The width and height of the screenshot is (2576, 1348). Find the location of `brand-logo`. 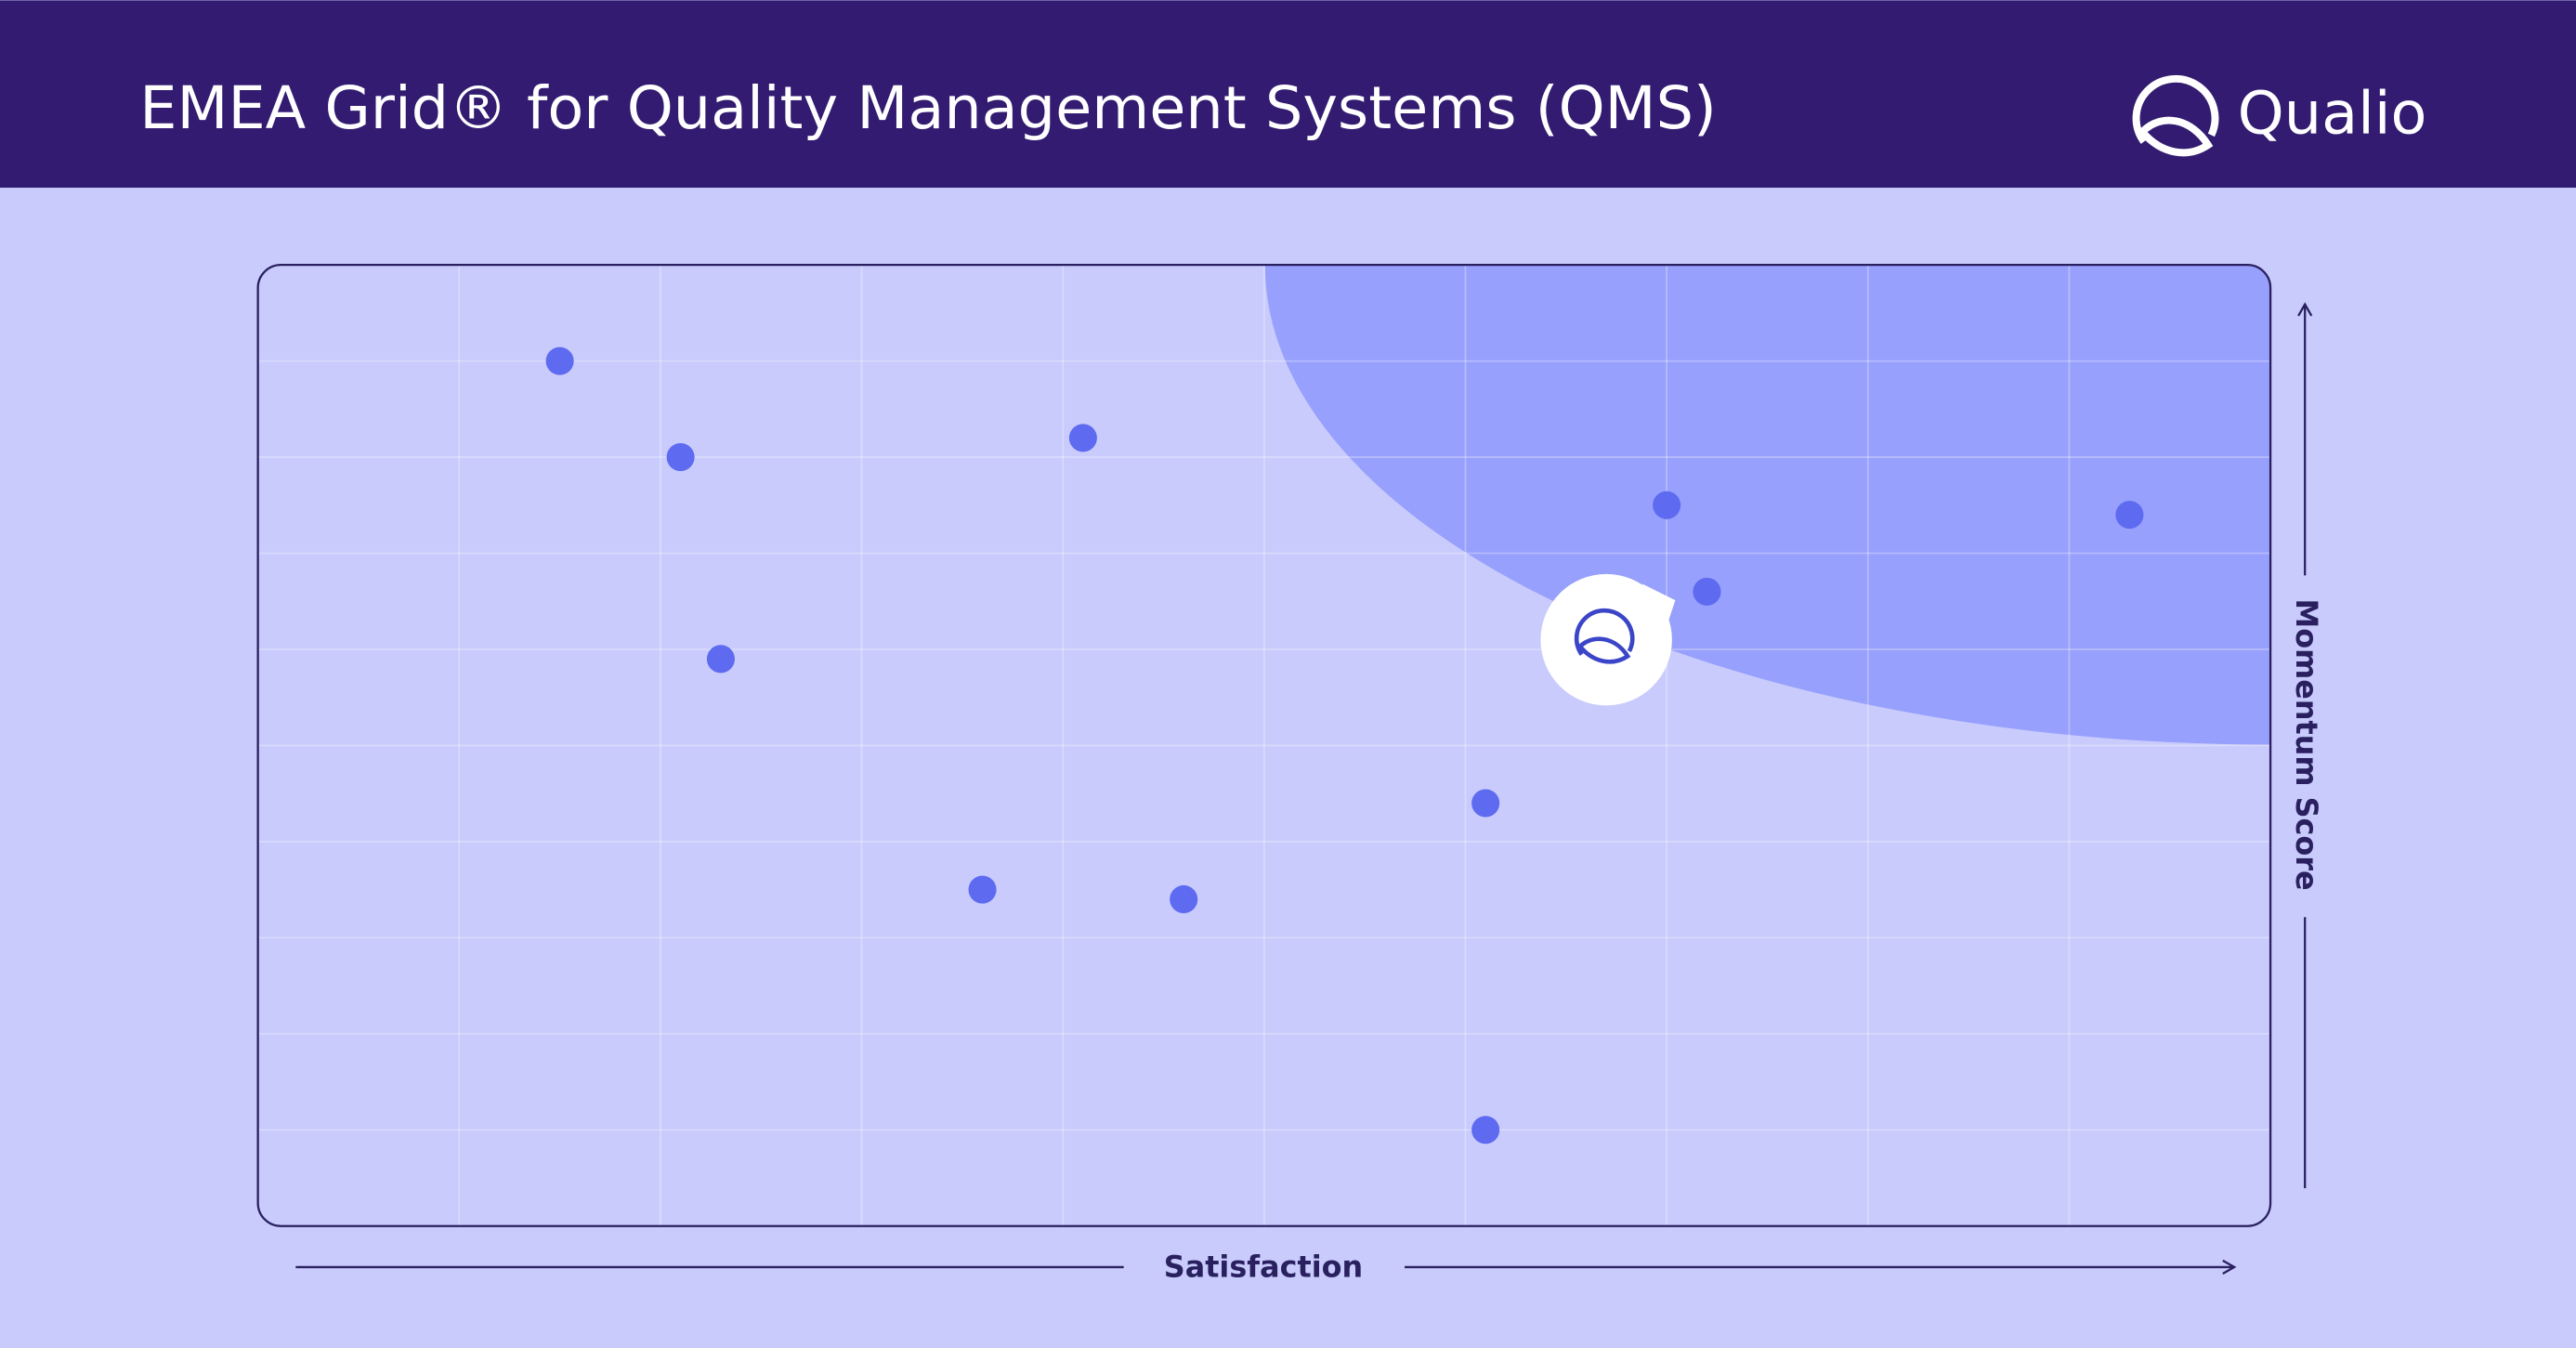

brand-logo is located at coordinates (2175, 115).